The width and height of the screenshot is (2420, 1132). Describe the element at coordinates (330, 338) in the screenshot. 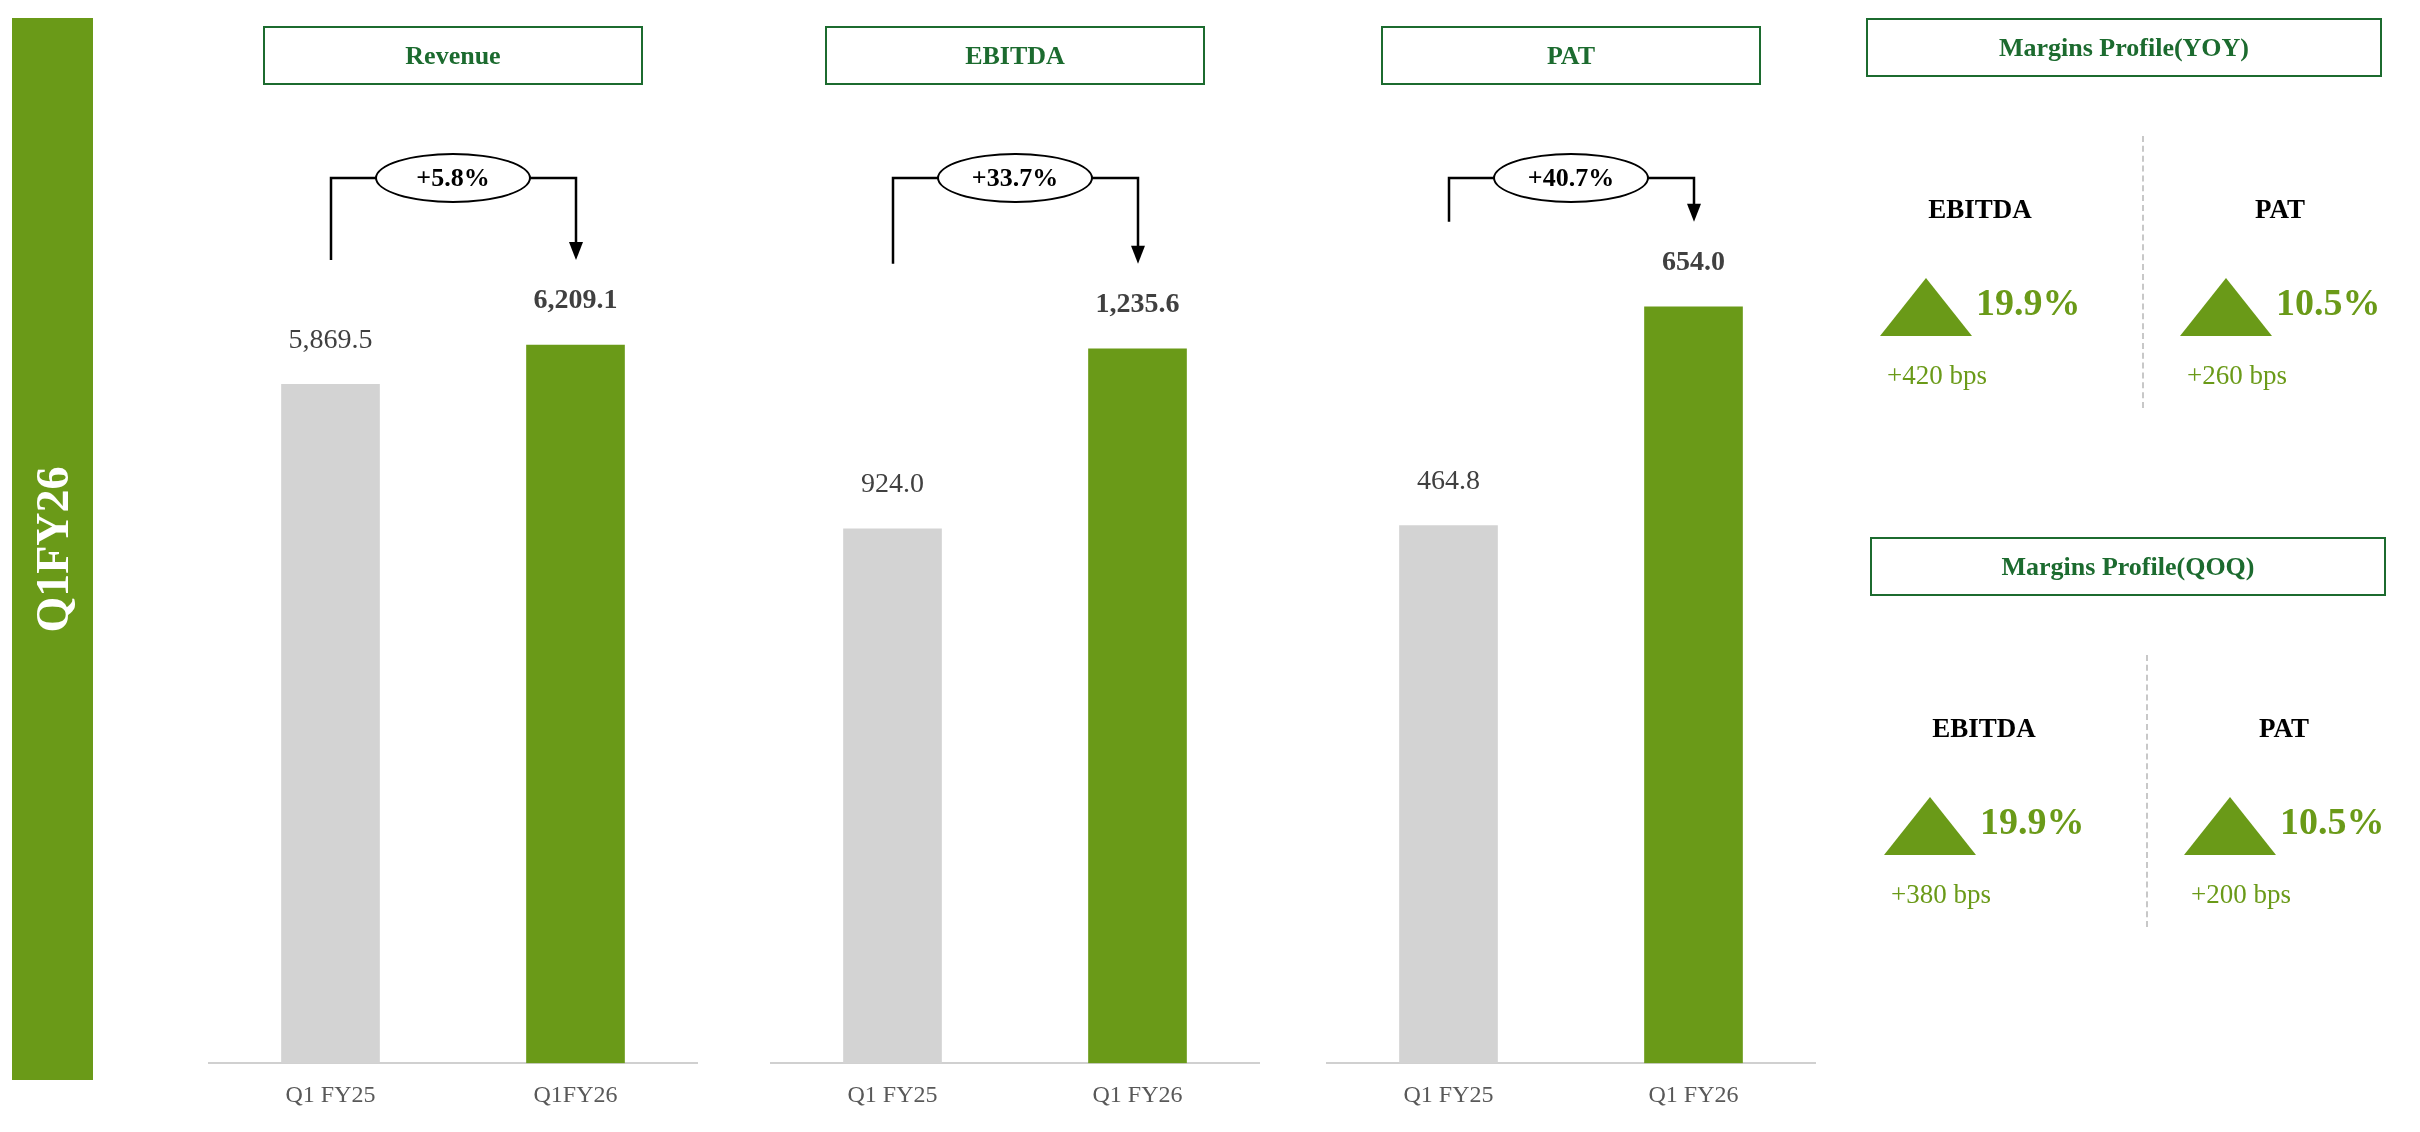

I see `data-label: 5,869.5` at that location.